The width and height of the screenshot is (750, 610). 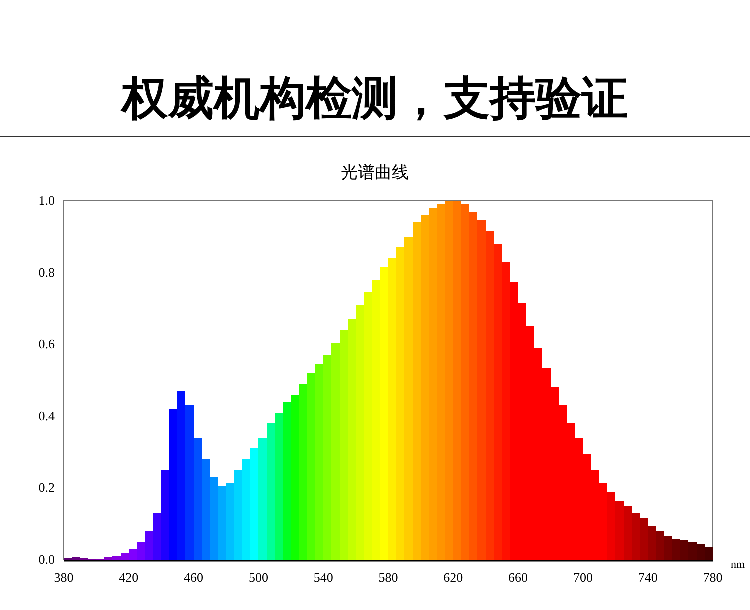 What do you see at coordinates (324, 577) in the screenshot?
I see `x-tick-label: 540` at bounding box center [324, 577].